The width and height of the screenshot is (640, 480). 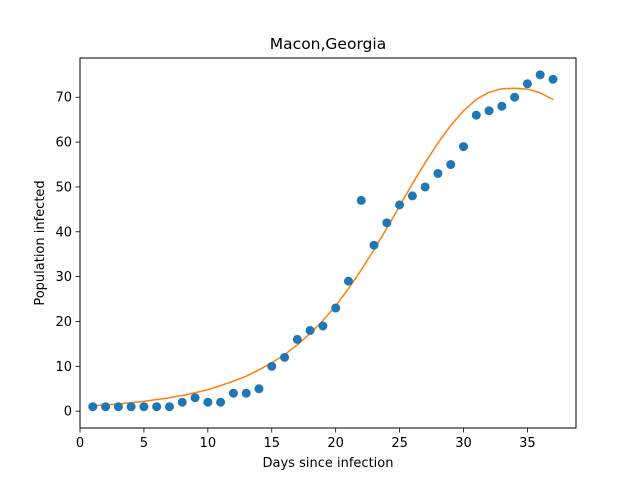 What do you see at coordinates (144, 443) in the screenshot?
I see `x-tick-label: 5` at bounding box center [144, 443].